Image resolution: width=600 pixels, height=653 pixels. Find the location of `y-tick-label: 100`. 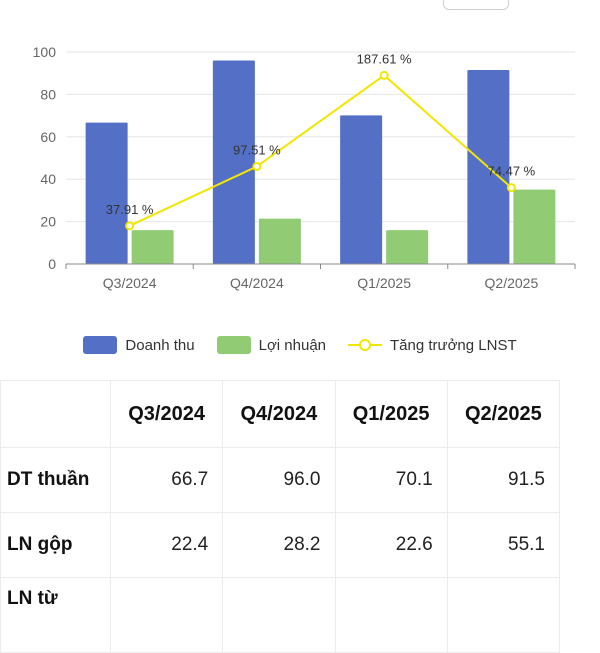

y-tick-label: 100 is located at coordinates (45, 52).